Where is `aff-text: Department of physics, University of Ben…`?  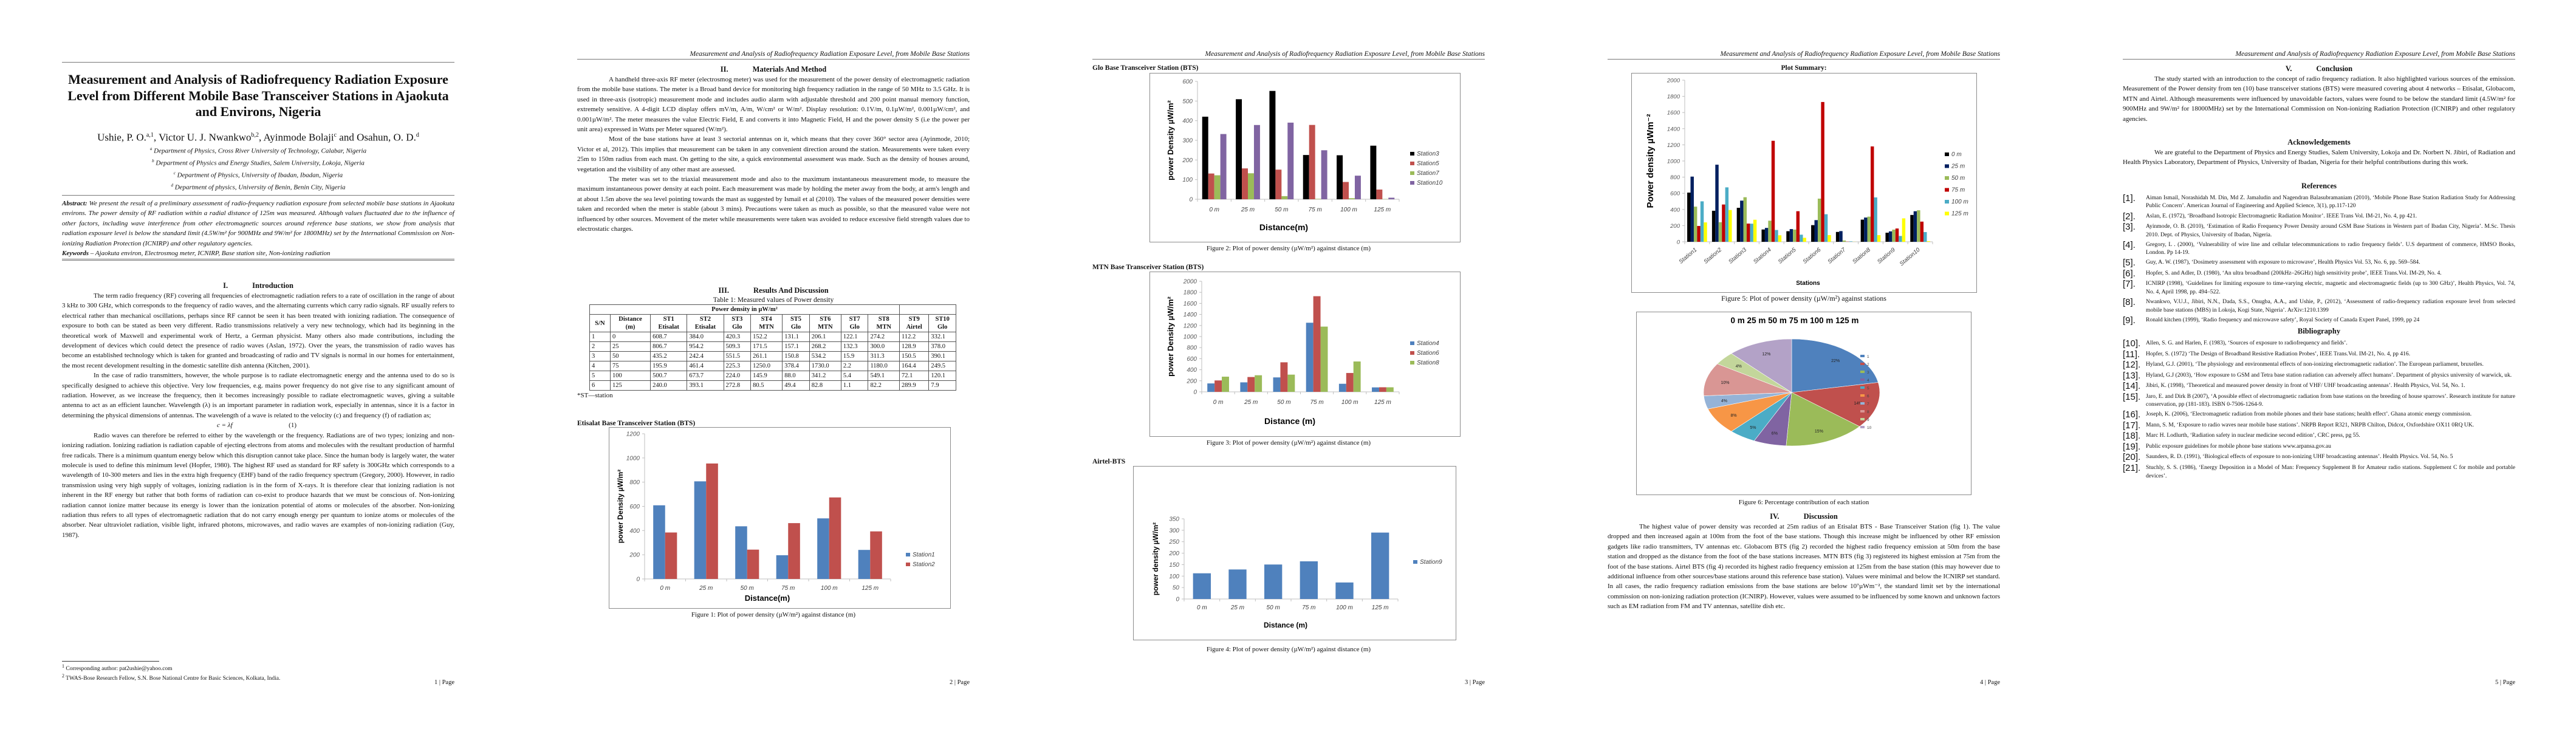 aff-text: Department of physics, University of Ben… is located at coordinates (260, 187).